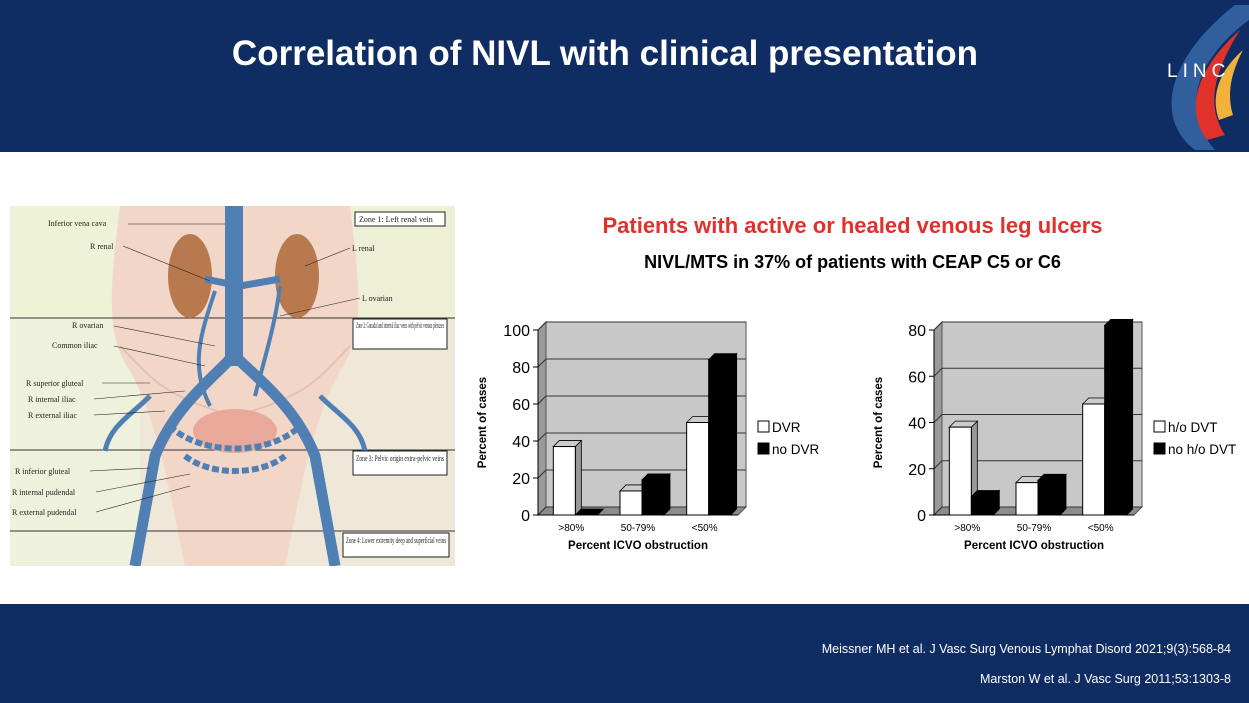 The width and height of the screenshot is (1249, 703). Describe the element at coordinates (542, 418) in the screenshot. I see `plot-side-wall` at that location.